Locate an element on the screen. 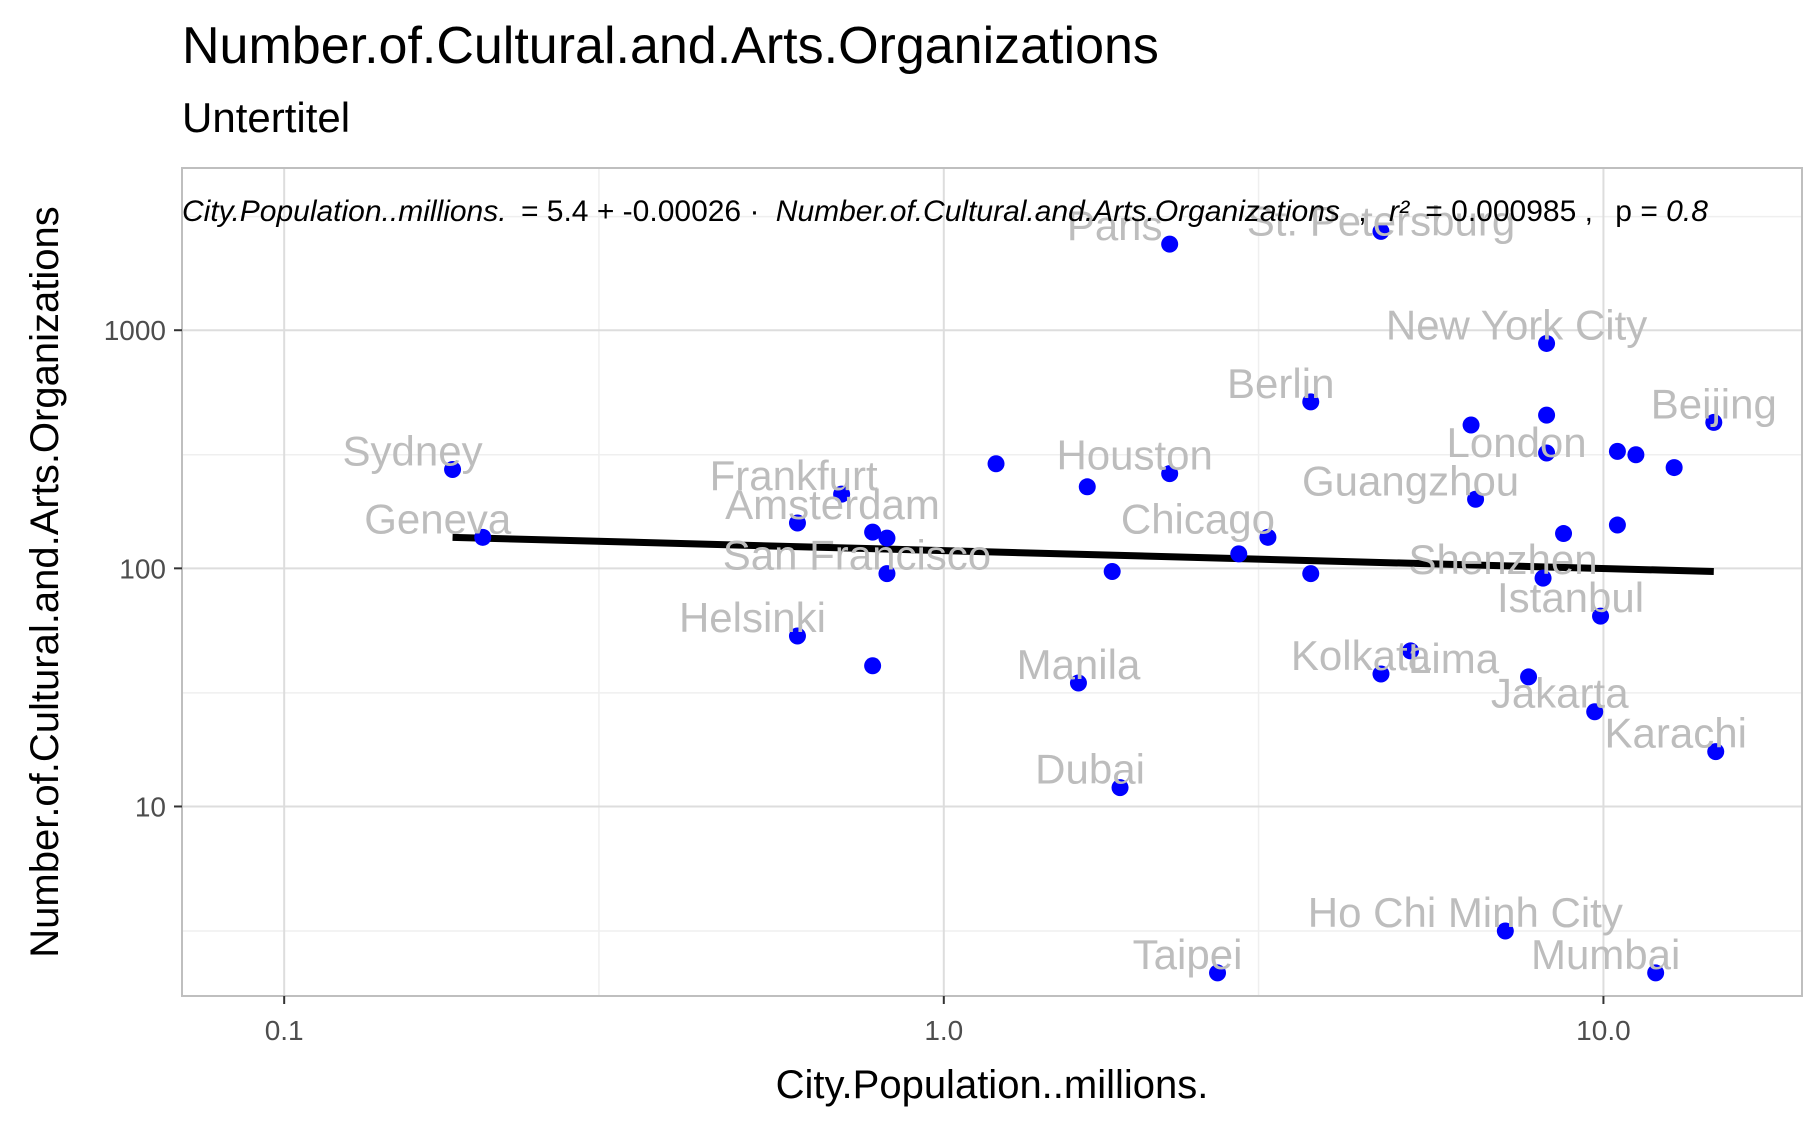  point-label: San Francisco is located at coordinates (857, 555).